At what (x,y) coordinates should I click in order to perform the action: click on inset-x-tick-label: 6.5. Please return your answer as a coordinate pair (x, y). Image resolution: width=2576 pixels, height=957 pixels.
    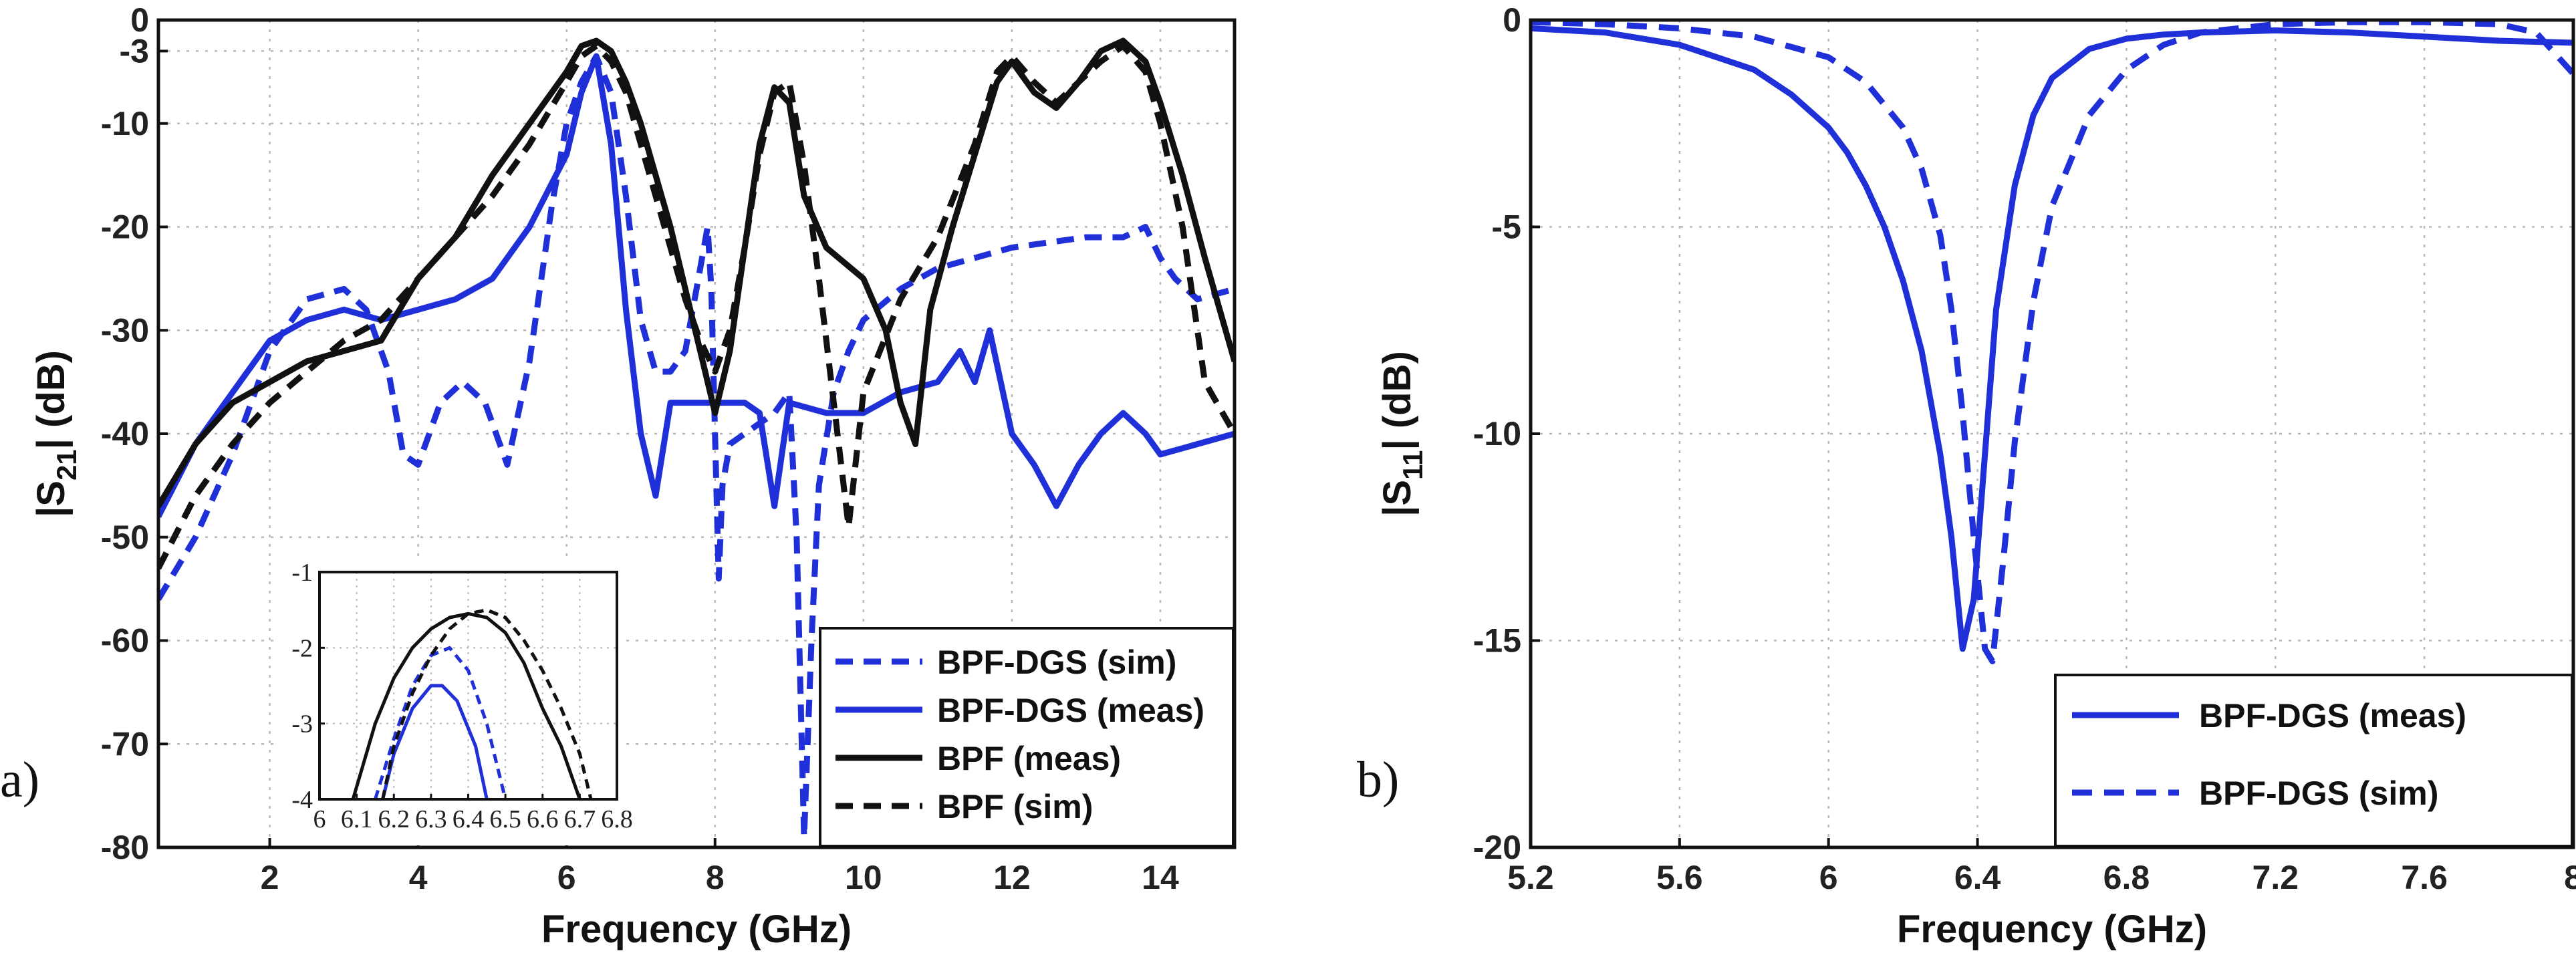
    Looking at the image, I should click on (505, 819).